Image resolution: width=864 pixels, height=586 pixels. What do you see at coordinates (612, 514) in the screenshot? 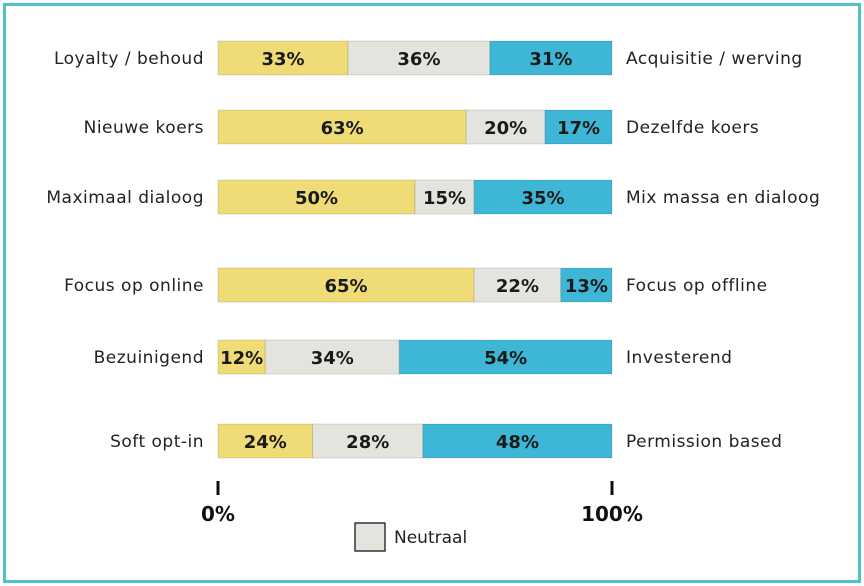
I see `axis-tick-label: 100%` at bounding box center [612, 514].